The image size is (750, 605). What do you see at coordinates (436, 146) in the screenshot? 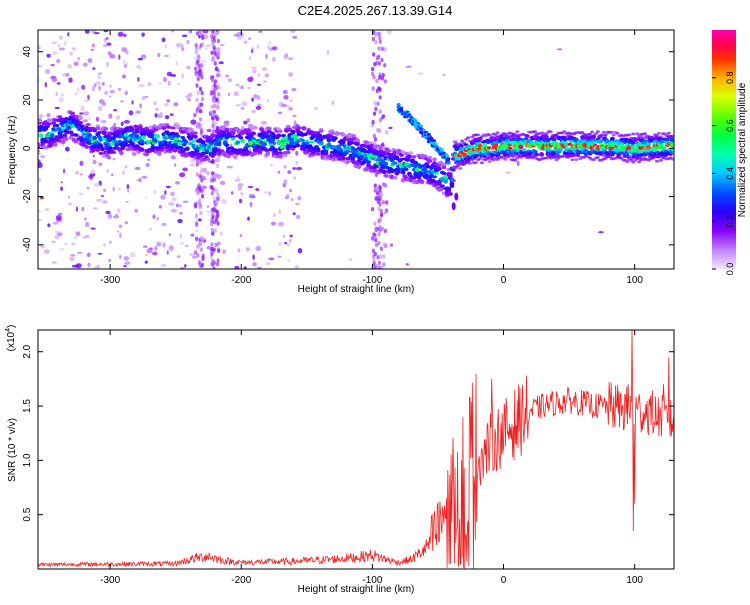
I see `spectrogram-secondary-cell` at bounding box center [436, 146].